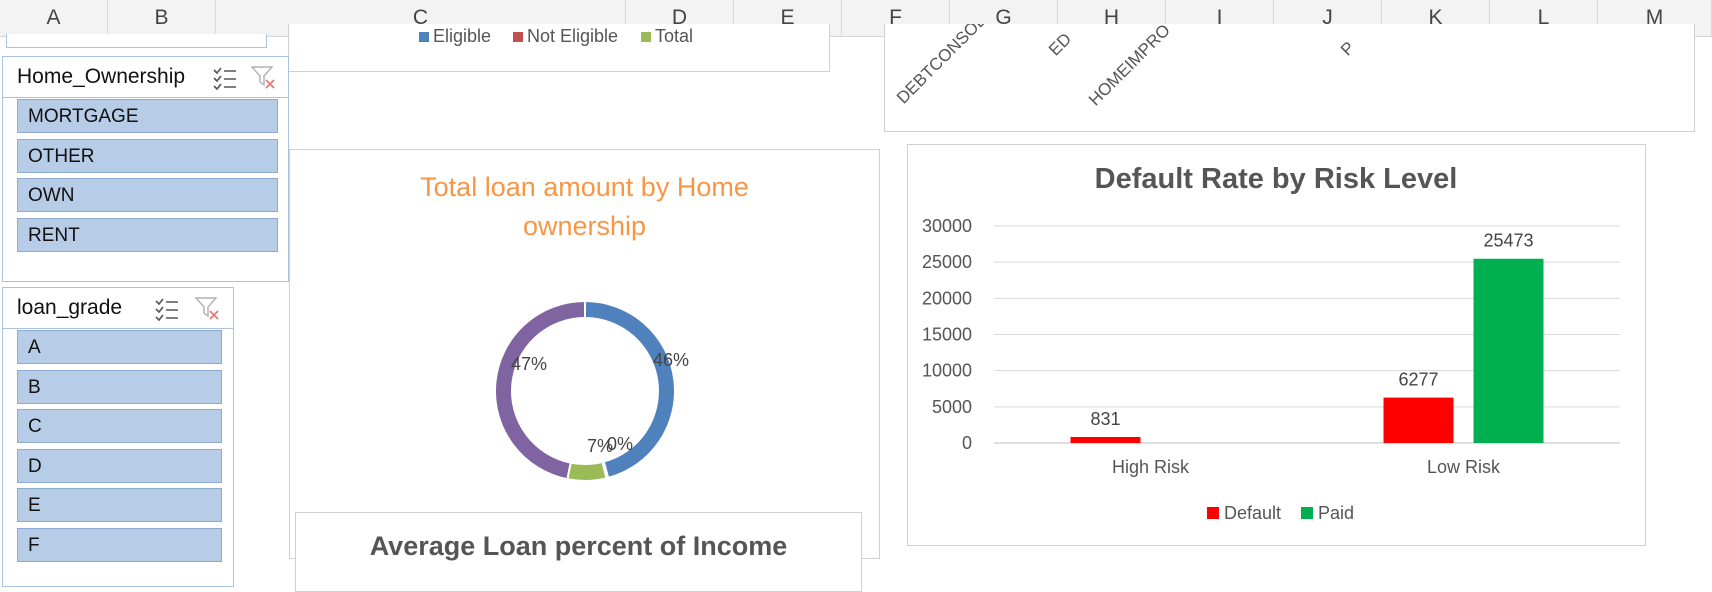 This screenshot has width=1712, height=592. What do you see at coordinates (54, 18) in the screenshot?
I see `column-header-a: A` at bounding box center [54, 18].